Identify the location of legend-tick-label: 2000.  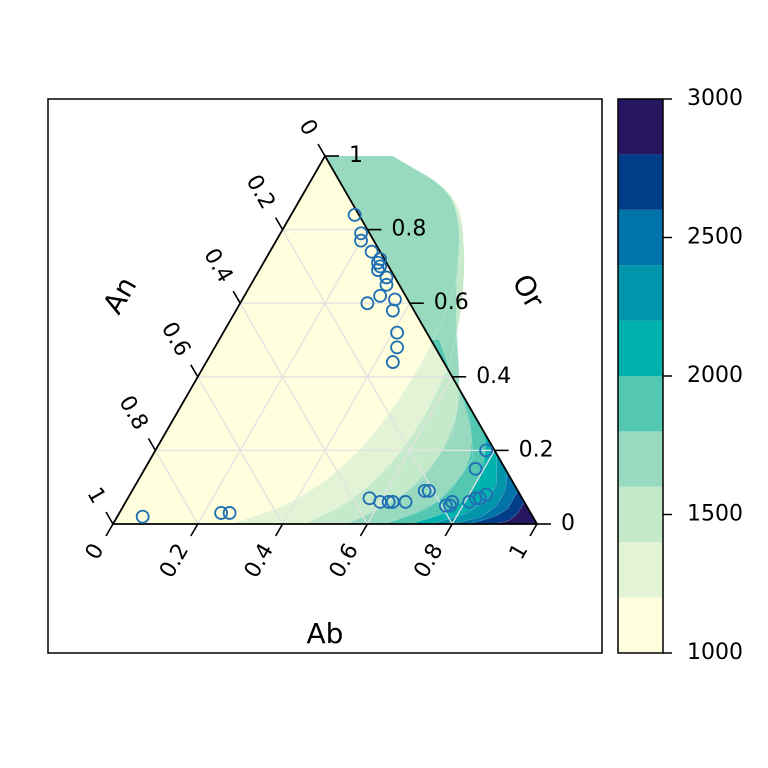
(715, 375).